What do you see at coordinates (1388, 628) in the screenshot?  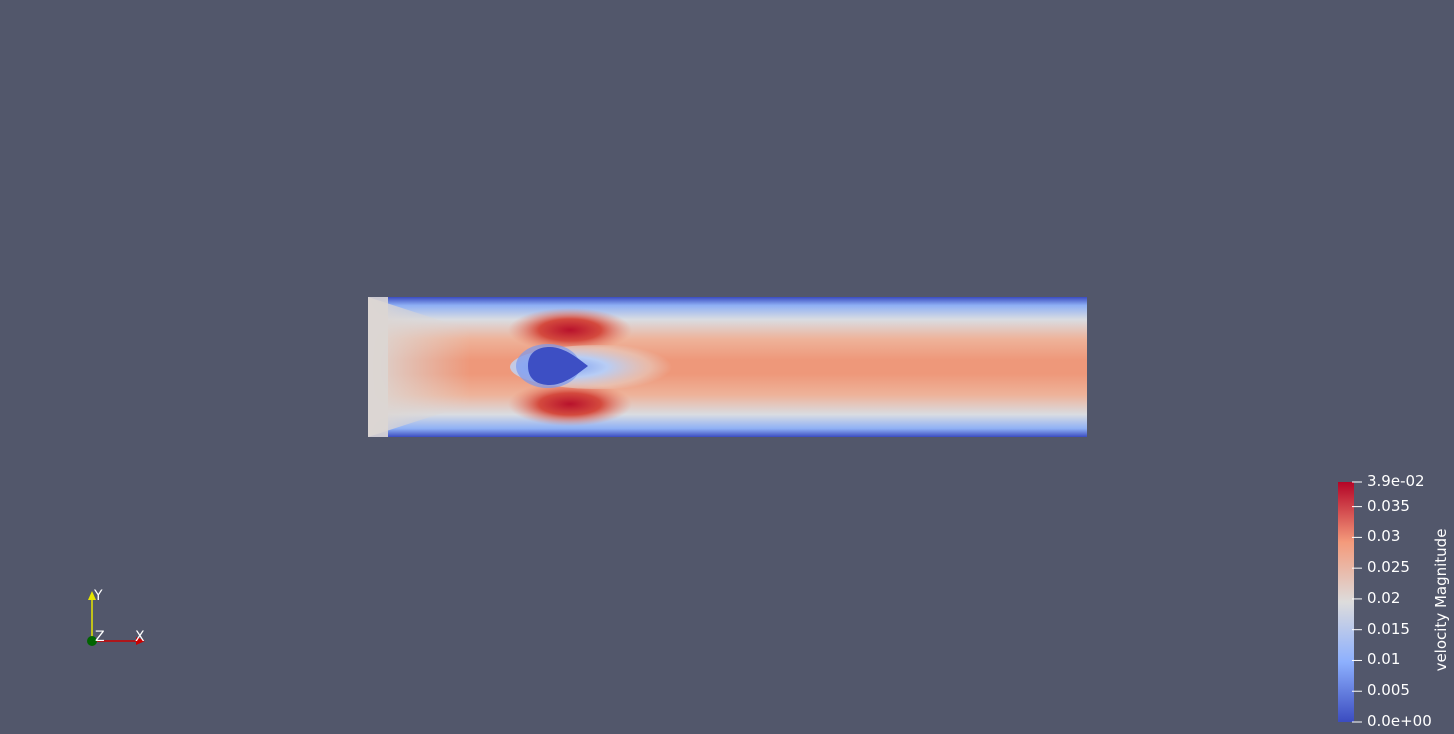 I see `colorbar-tick-label: 0.015` at bounding box center [1388, 628].